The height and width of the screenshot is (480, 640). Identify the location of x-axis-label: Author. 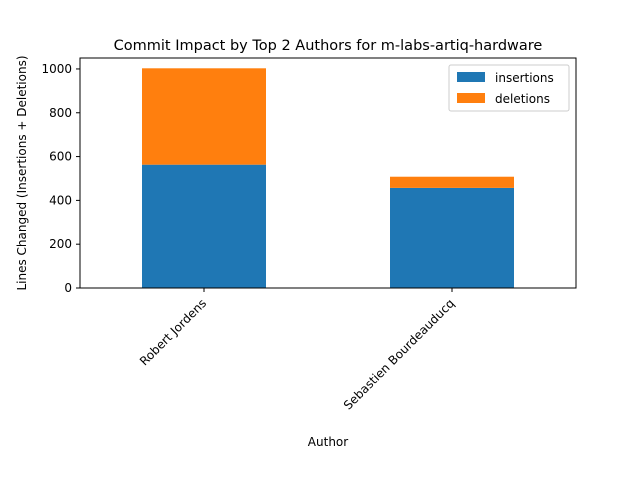
(328, 442).